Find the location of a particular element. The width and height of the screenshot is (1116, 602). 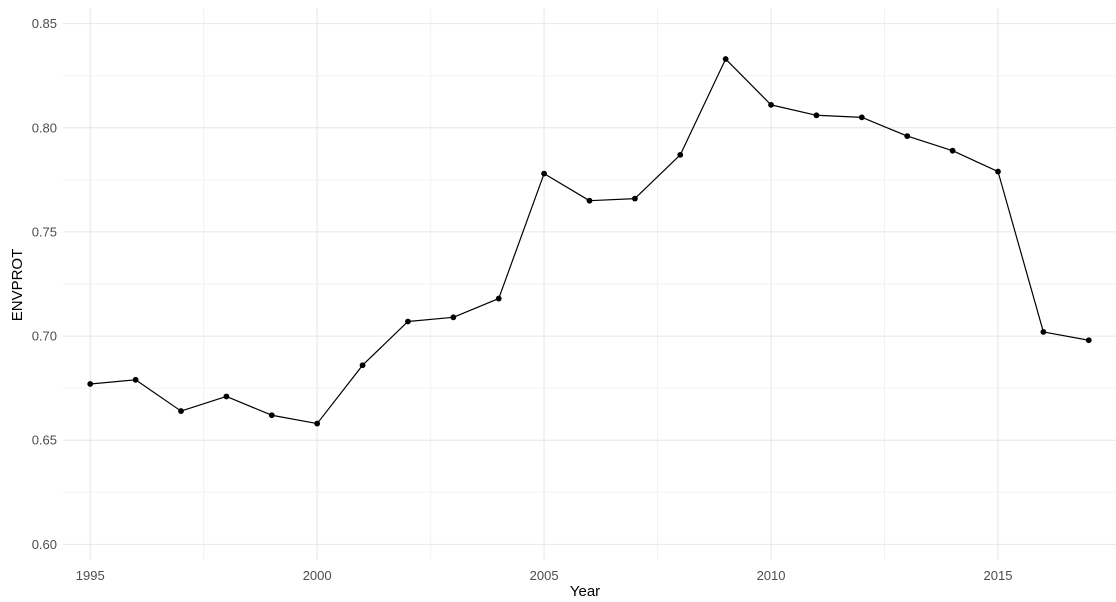

y-tick-label: 0.60 is located at coordinates (44, 544).